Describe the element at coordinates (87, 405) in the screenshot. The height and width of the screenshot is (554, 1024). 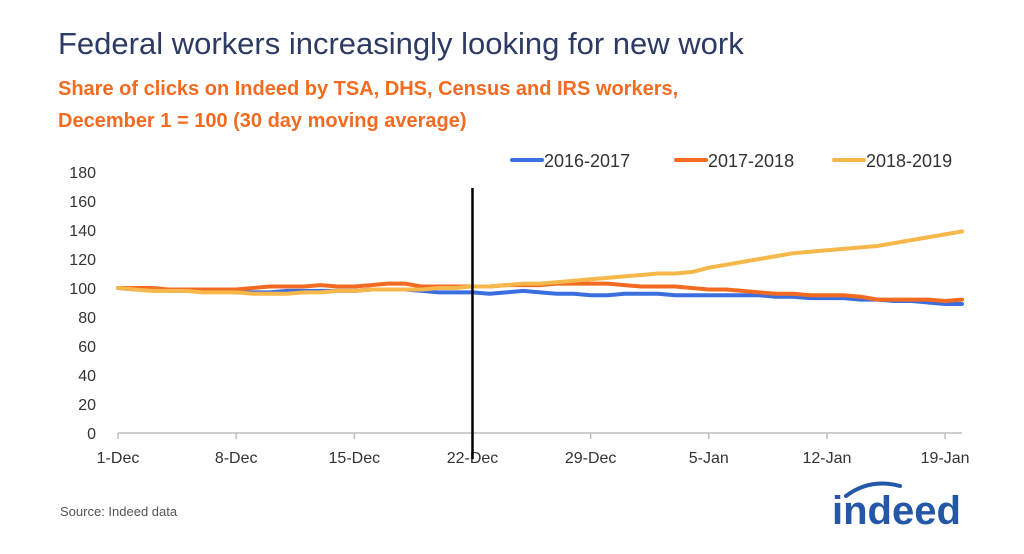
I see `y-tick-label: 20` at that location.